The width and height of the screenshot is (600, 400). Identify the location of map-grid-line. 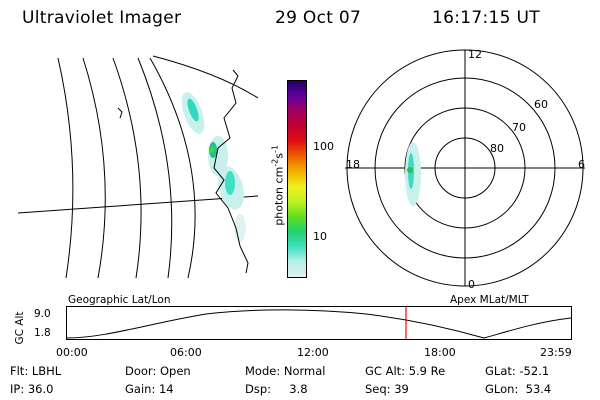
(138, 204).